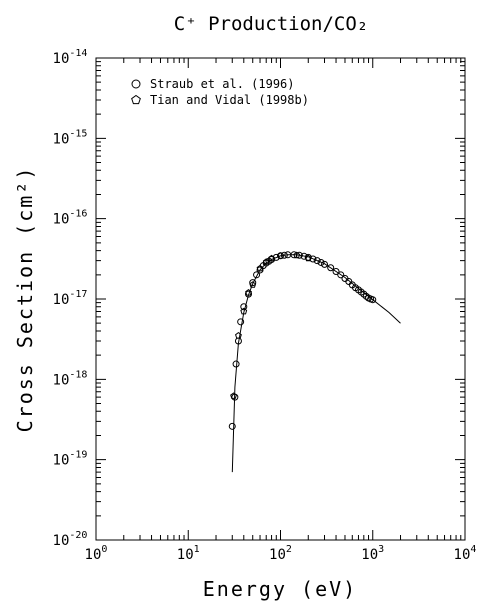  I want to click on x-tick-labels: 10⁰ 10¹ 10² 10³ 10⁴, so click(281, 553).